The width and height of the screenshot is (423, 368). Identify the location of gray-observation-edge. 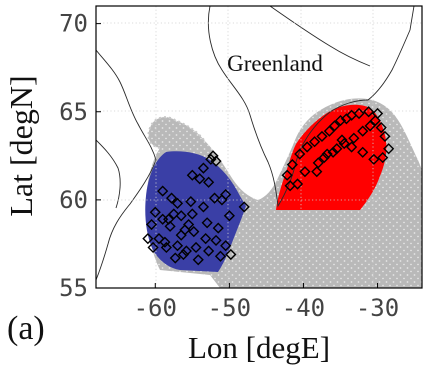
(176, 132).